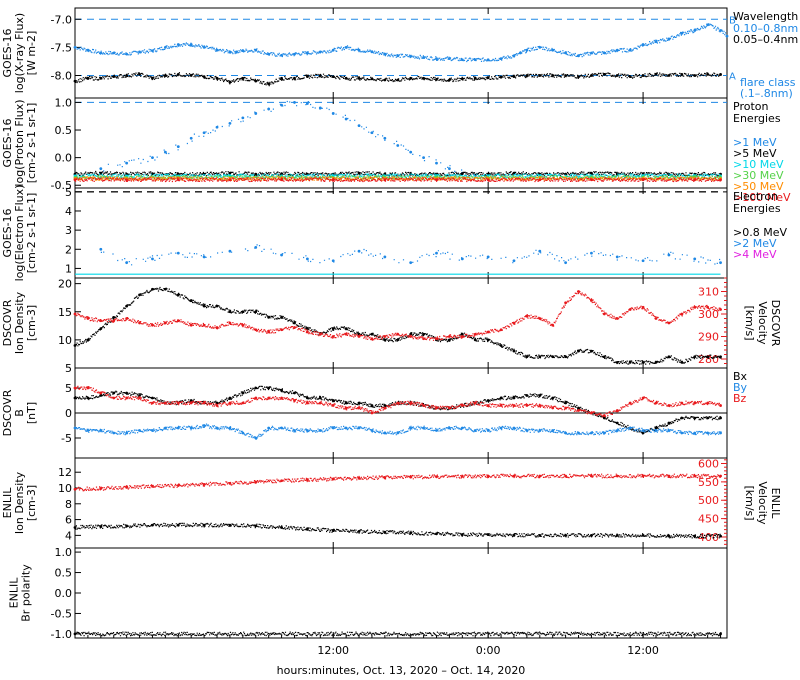 This screenshot has height=680, width=800. Describe the element at coordinates (65, 312) in the screenshot. I see `y-tick-label: 15` at that location.